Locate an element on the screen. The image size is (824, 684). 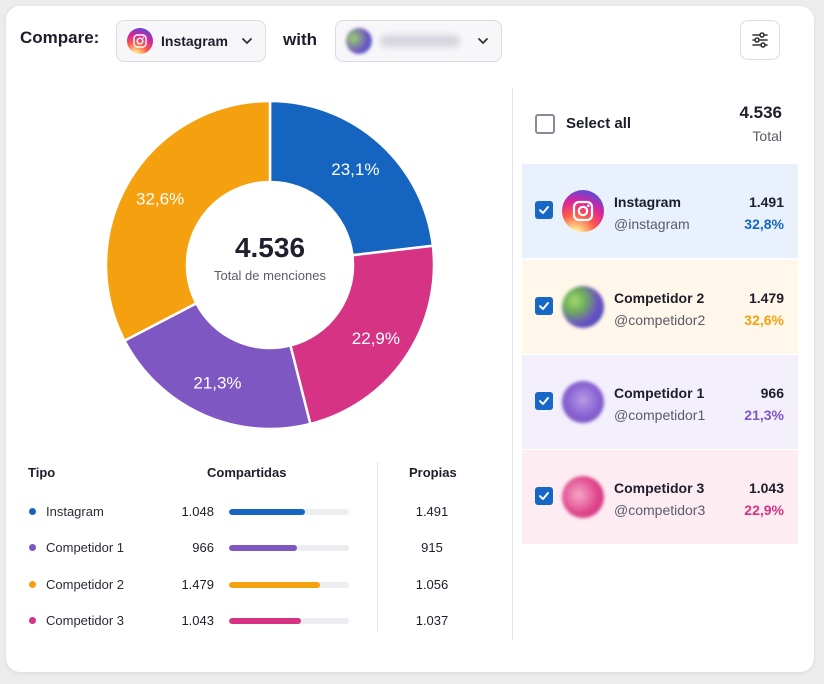
sliders-icon is located at coordinates (760, 40).